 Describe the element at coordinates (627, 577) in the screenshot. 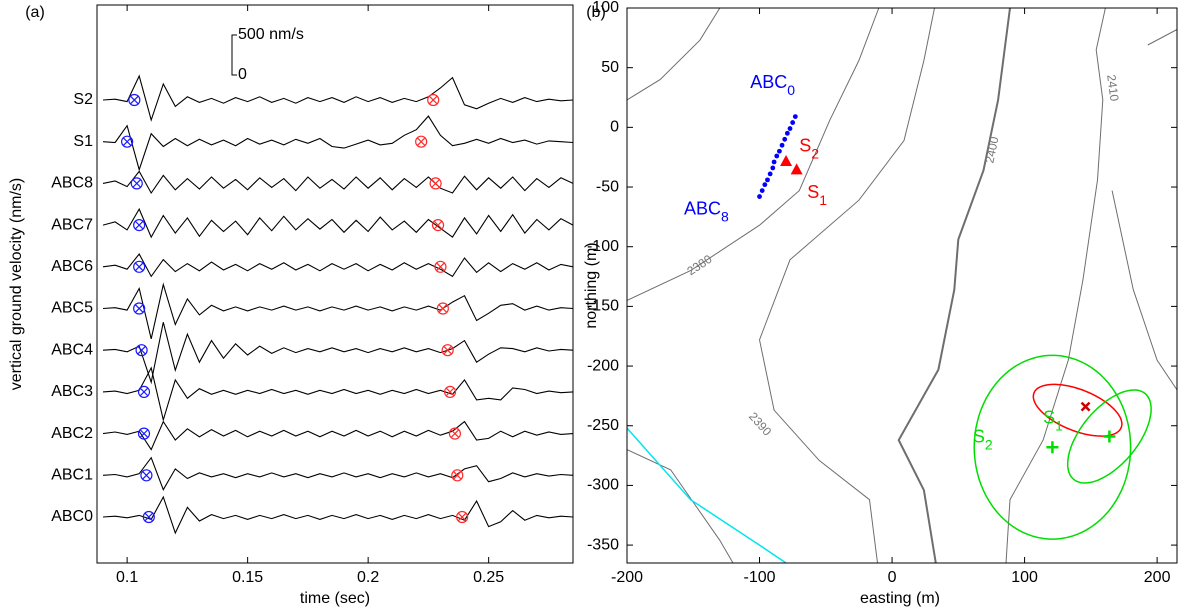

I see `x-tick-label: -200` at that location.